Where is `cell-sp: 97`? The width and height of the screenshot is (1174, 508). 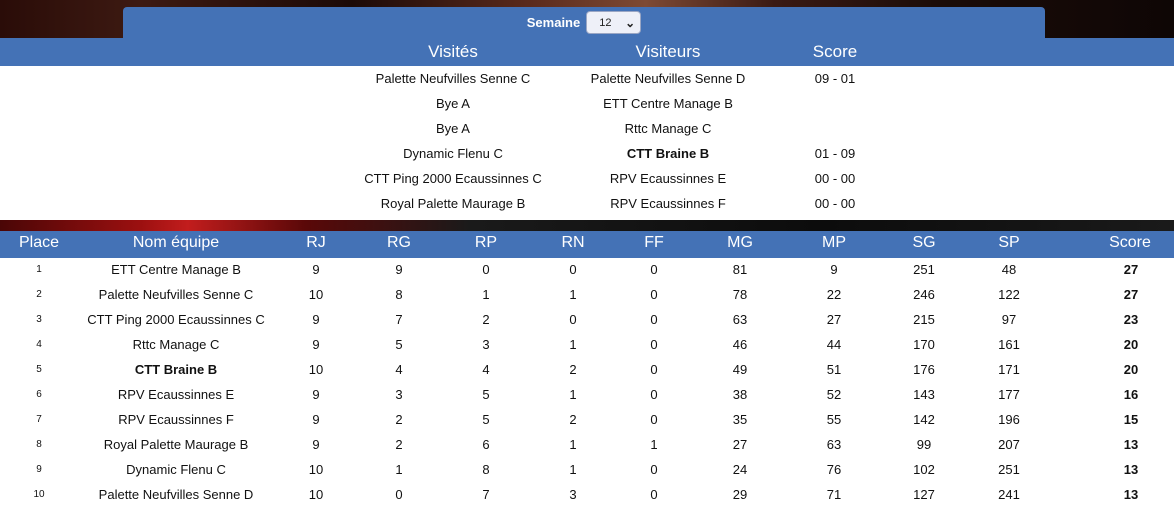
cell-sp: 97 is located at coordinates (1009, 319).